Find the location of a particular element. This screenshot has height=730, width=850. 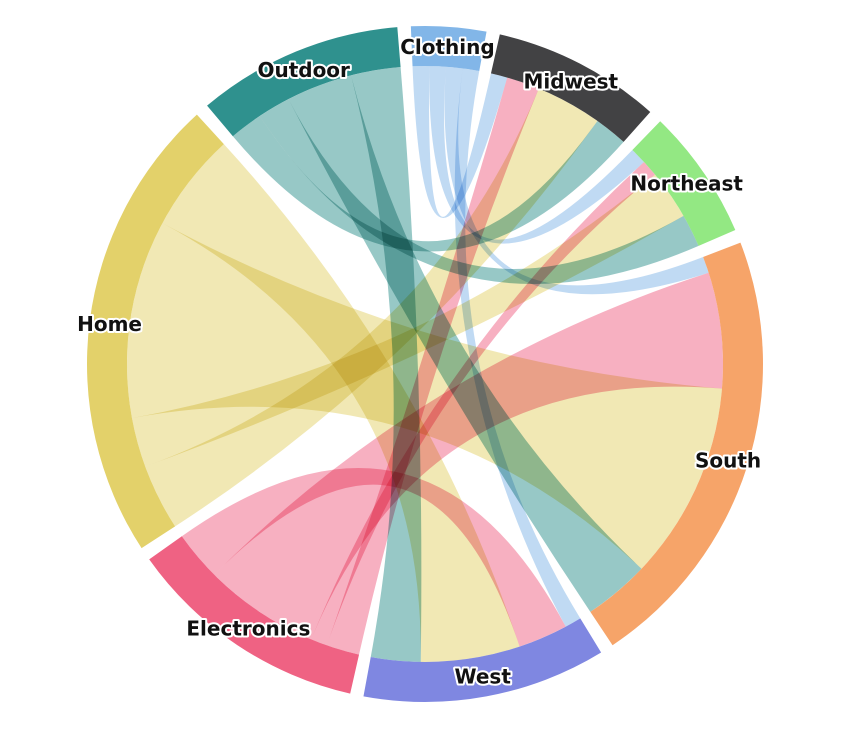

node-label-midwest: Midwest is located at coordinates (571, 81).